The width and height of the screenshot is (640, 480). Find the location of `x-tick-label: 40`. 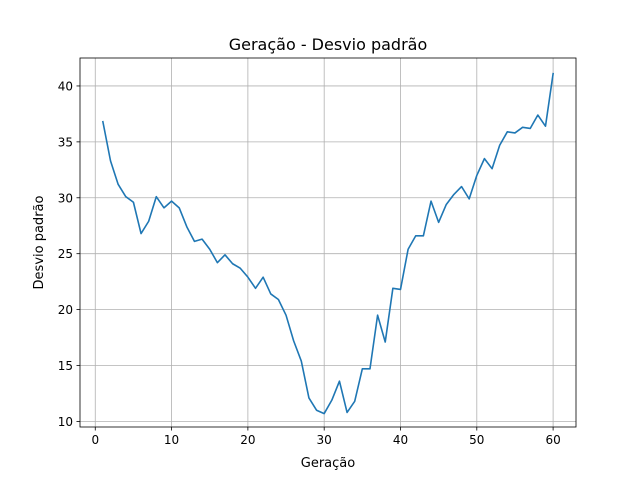

x-tick-label: 40 is located at coordinates (400, 440).